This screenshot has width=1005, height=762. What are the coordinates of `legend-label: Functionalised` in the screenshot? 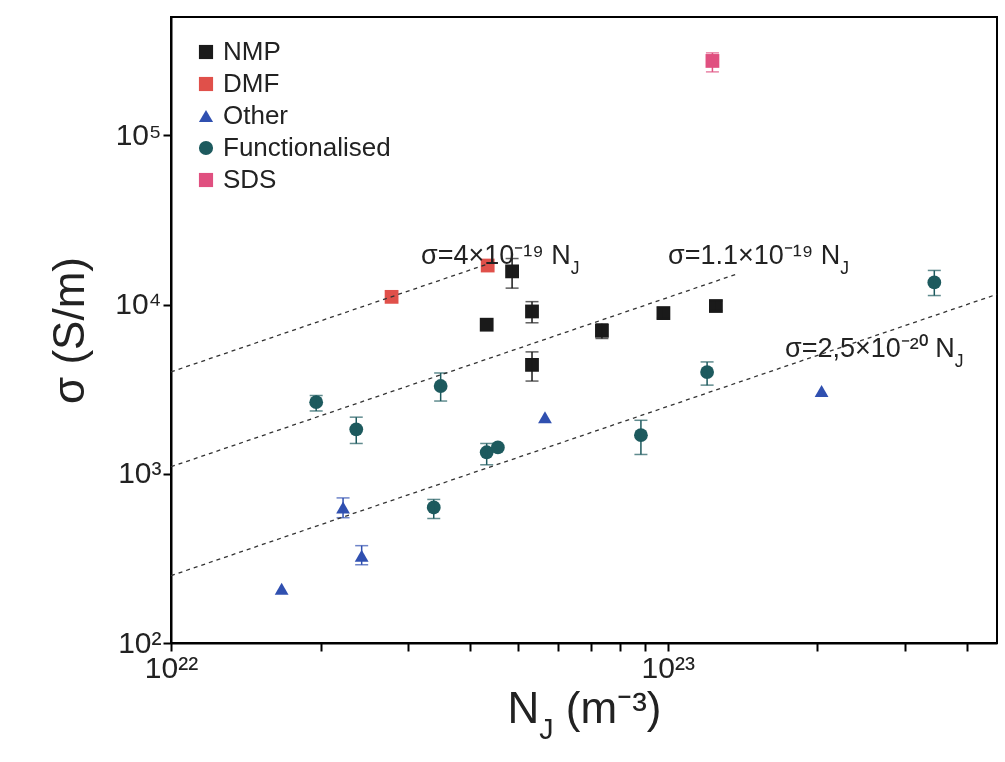 It's located at (307, 147).